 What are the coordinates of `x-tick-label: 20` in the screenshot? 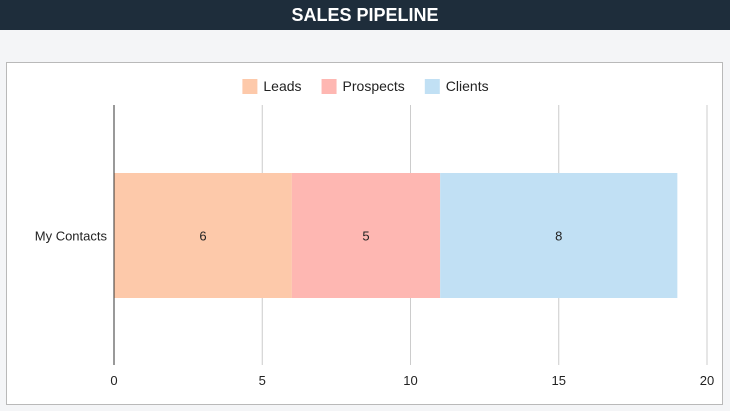 It's located at (707, 380).